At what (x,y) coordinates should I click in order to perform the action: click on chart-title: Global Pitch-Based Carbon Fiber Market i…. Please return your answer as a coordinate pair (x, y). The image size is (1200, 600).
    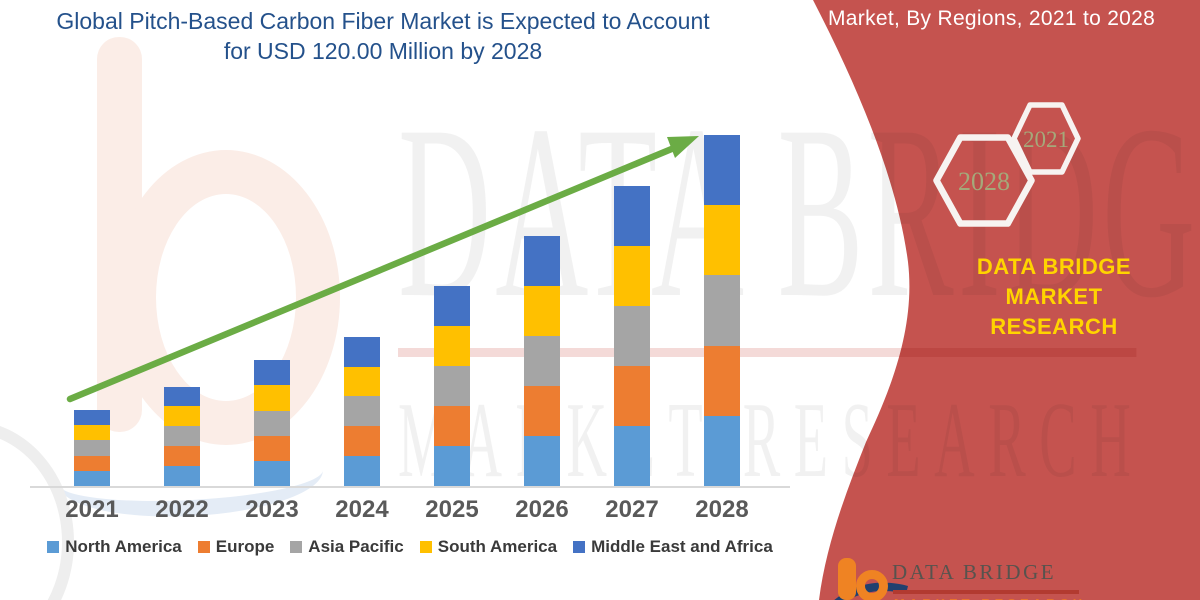
    Looking at the image, I should click on (383, 36).